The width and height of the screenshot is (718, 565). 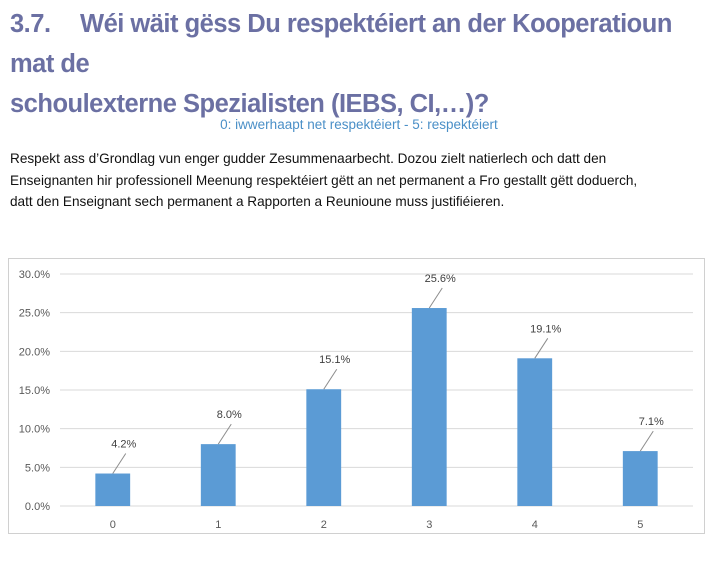 What do you see at coordinates (37, 468) in the screenshot?
I see `y-tick-label: 5.0%` at bounding box center [37, 468].